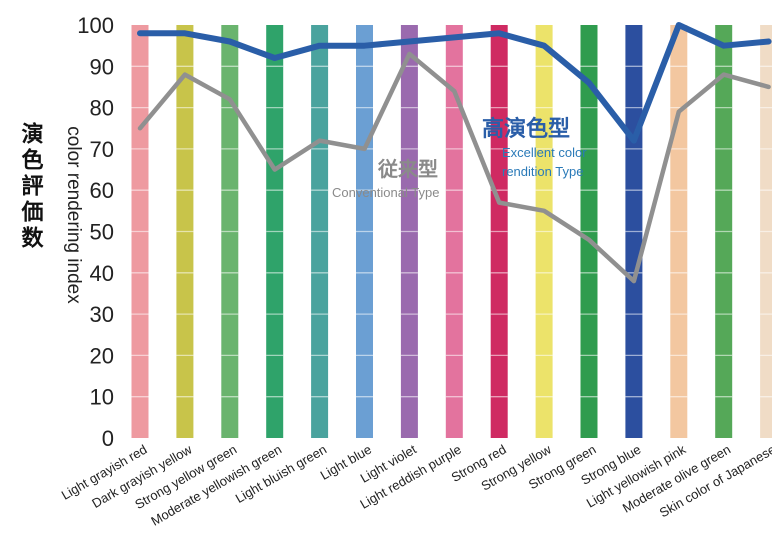  Describe the element at coordinates (102, 190) in the screenshot. I see `y-tick-label: 60` at that location.